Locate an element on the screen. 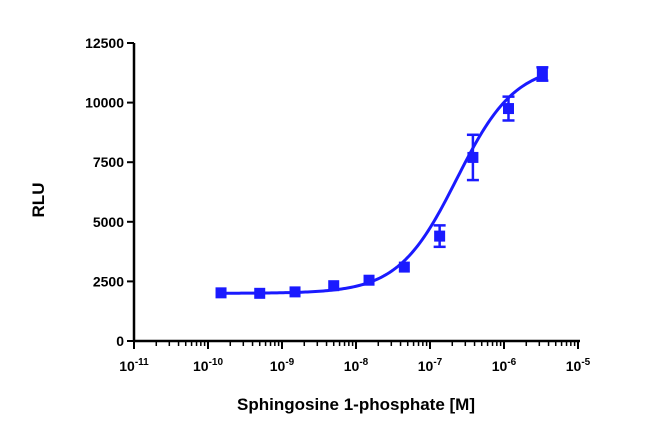 This screenshot has height=443, width=650. y-axis-title: RLU is located at coordinates (38, 200).